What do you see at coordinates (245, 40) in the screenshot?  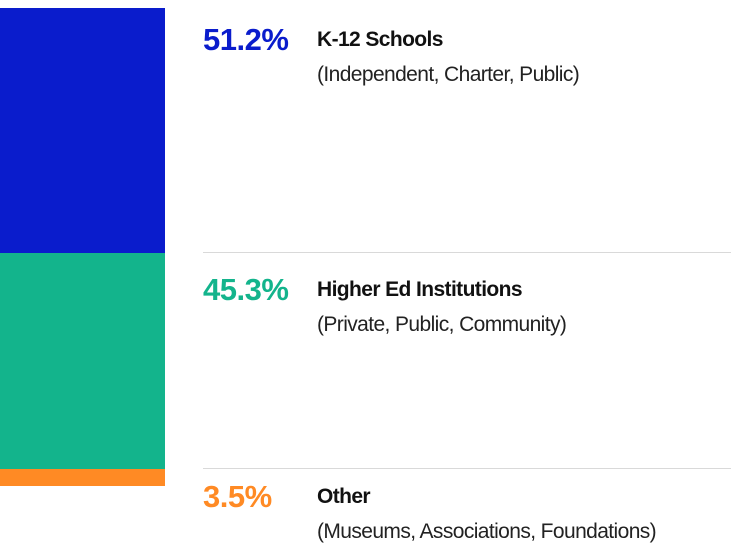 I see `value-label-k12: 51.2%` at bounding box center [245, 40].